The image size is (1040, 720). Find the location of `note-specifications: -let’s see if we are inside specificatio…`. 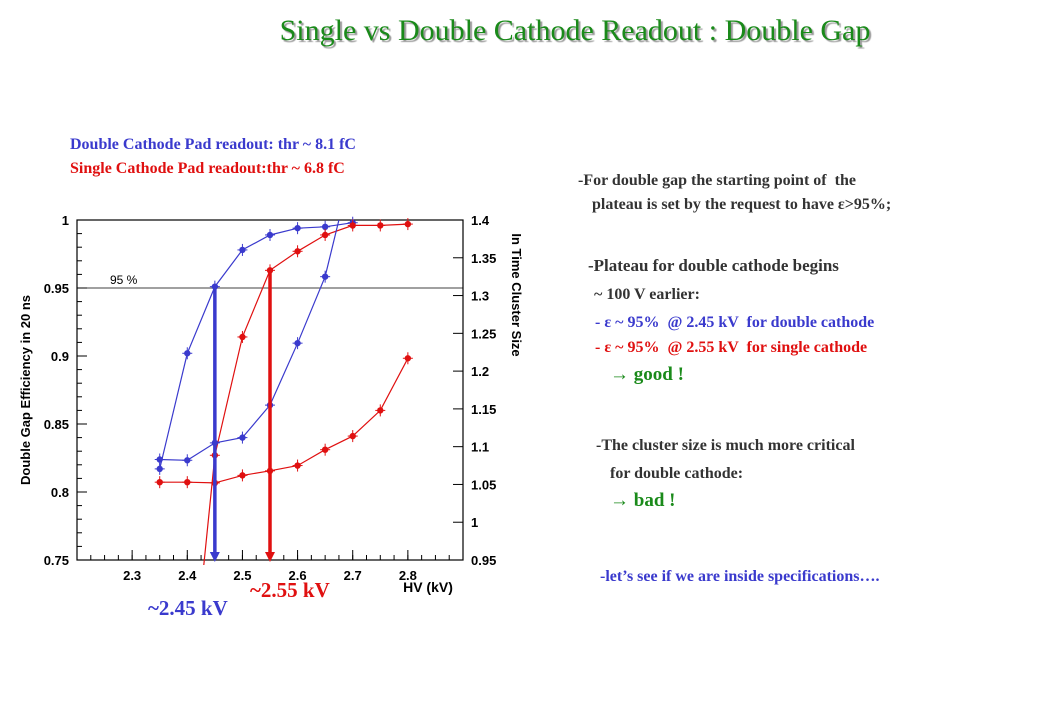

note-specifications: -let’s see if we are inside specificatio… is located at coordinates (740, 576).